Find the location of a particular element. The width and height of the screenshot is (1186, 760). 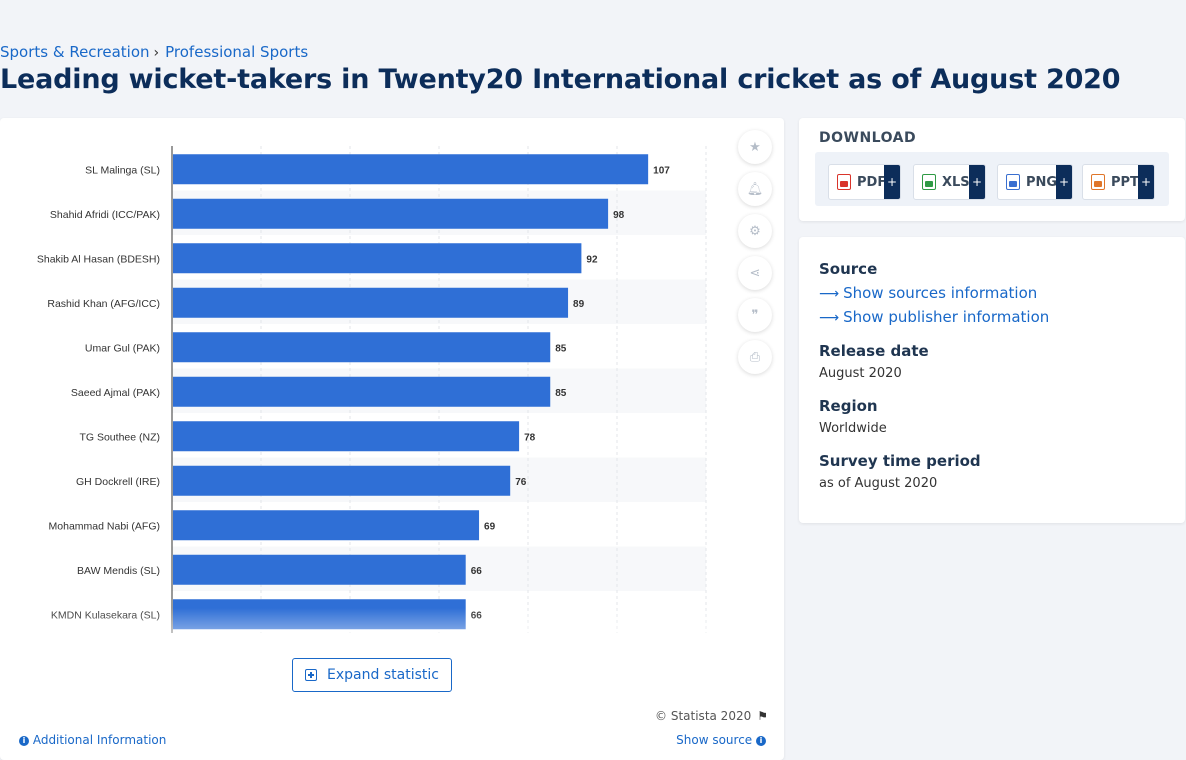

chart-toolbar: ★ 🔔︎ ⚙ ⋖ ❞ ⎙ is located at coordinates (755, 256).